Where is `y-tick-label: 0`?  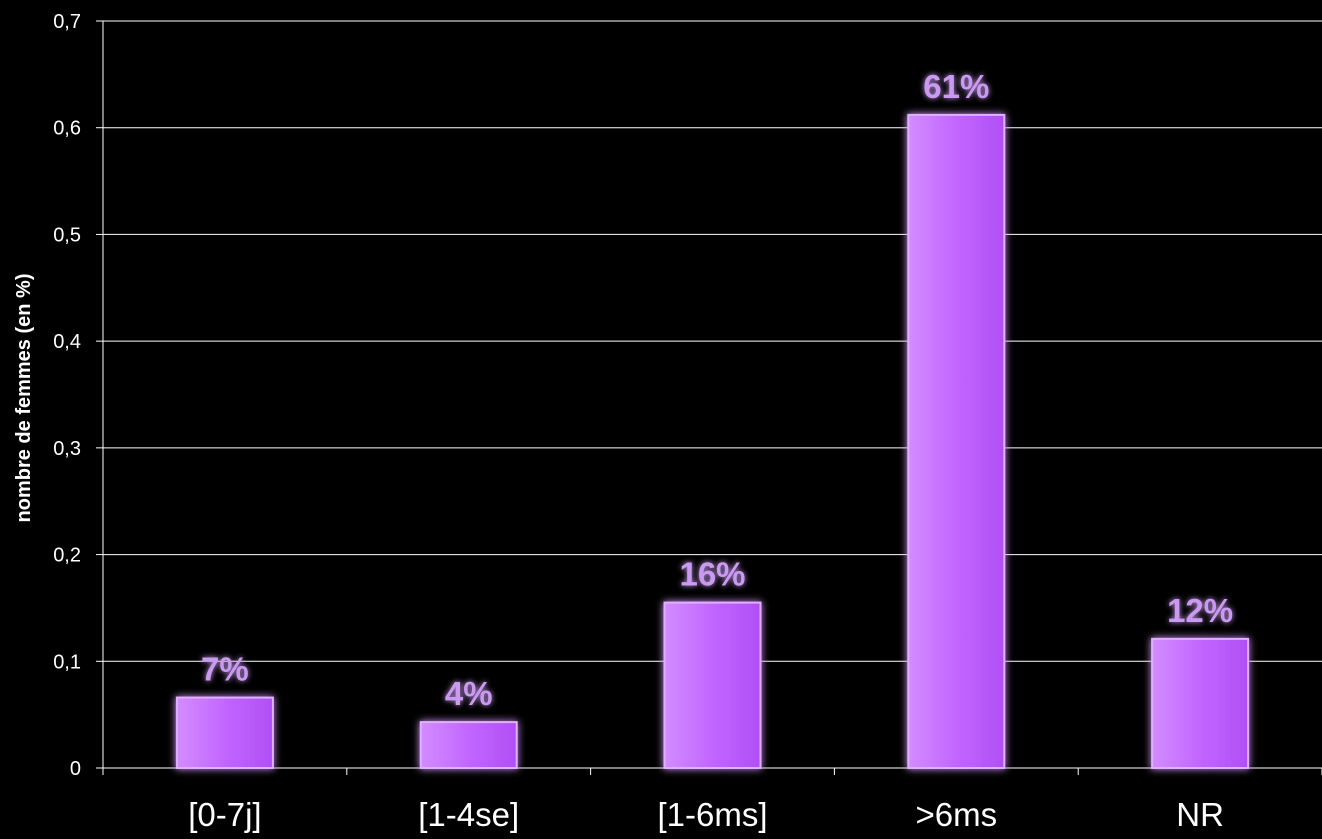
y-tick-label: 0 is located at coordinates (75, 769).